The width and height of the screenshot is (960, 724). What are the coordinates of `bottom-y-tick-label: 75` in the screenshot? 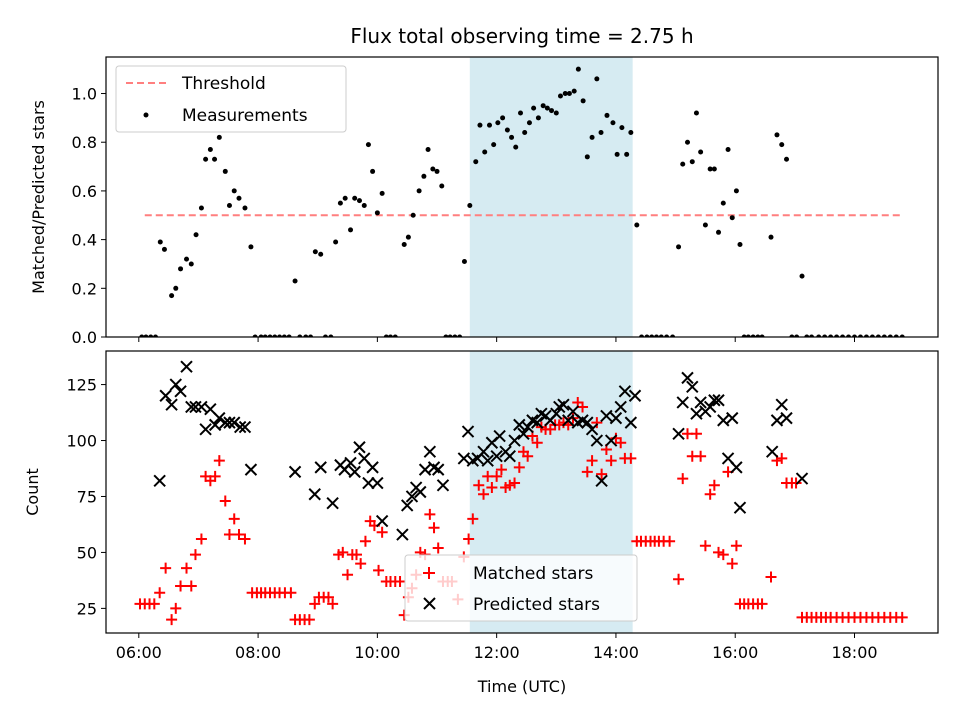 It's located at (87, 496).